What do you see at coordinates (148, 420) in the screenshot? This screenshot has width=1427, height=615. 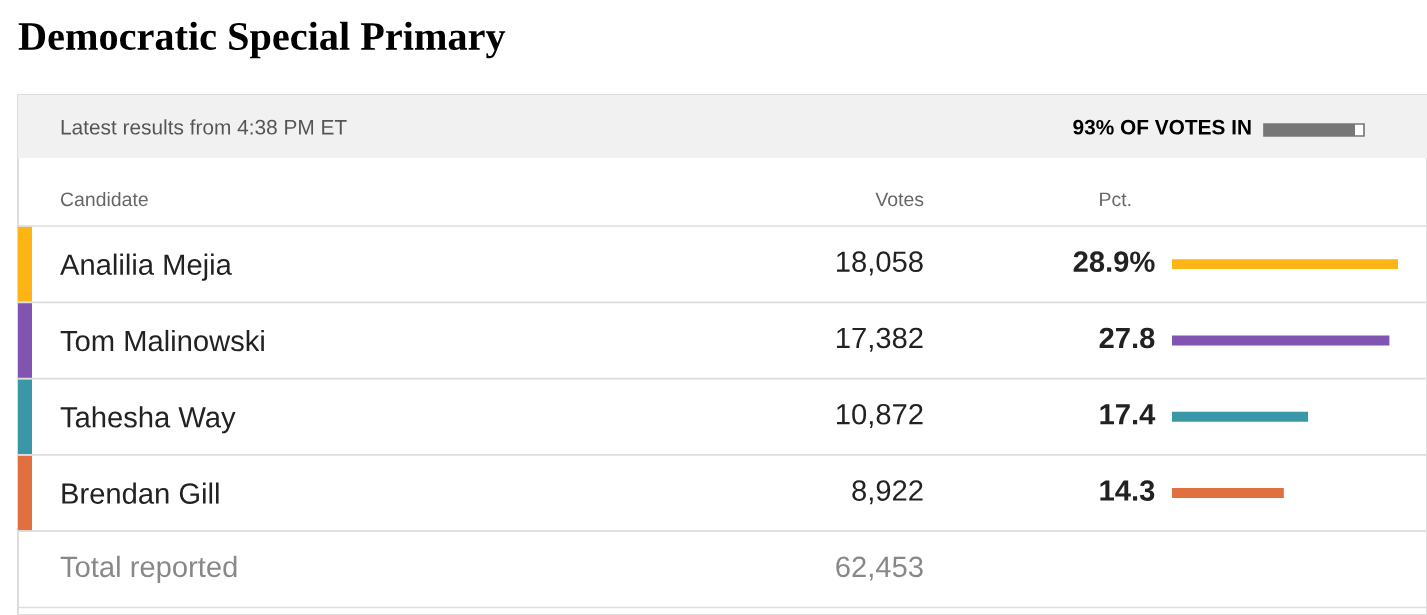 I see `y-tick-label: Tahesha Way` at bounding box center [148, 420].